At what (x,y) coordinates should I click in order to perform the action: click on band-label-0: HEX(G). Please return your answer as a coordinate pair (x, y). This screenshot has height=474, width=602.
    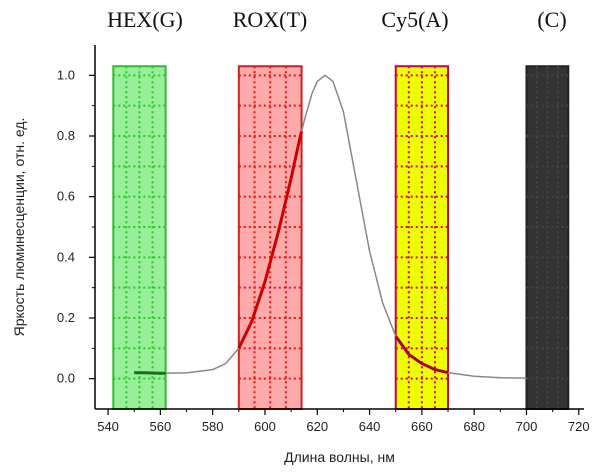
    Looking at the image, I should click on (145, 19).